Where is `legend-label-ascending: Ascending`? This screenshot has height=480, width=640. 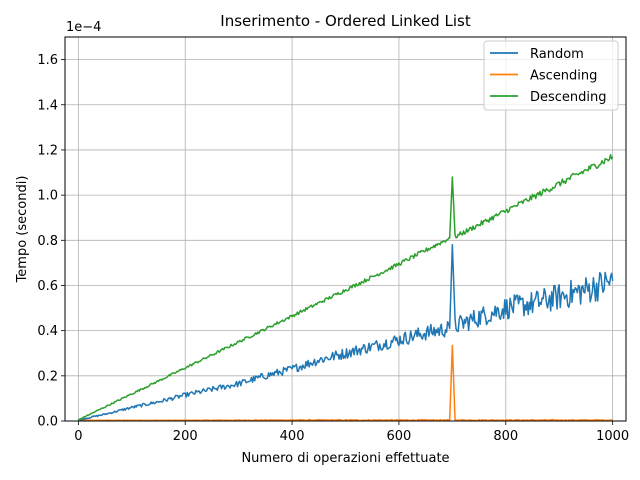 legend-label-ascending: Ascending is located at coordinates (563, 76).